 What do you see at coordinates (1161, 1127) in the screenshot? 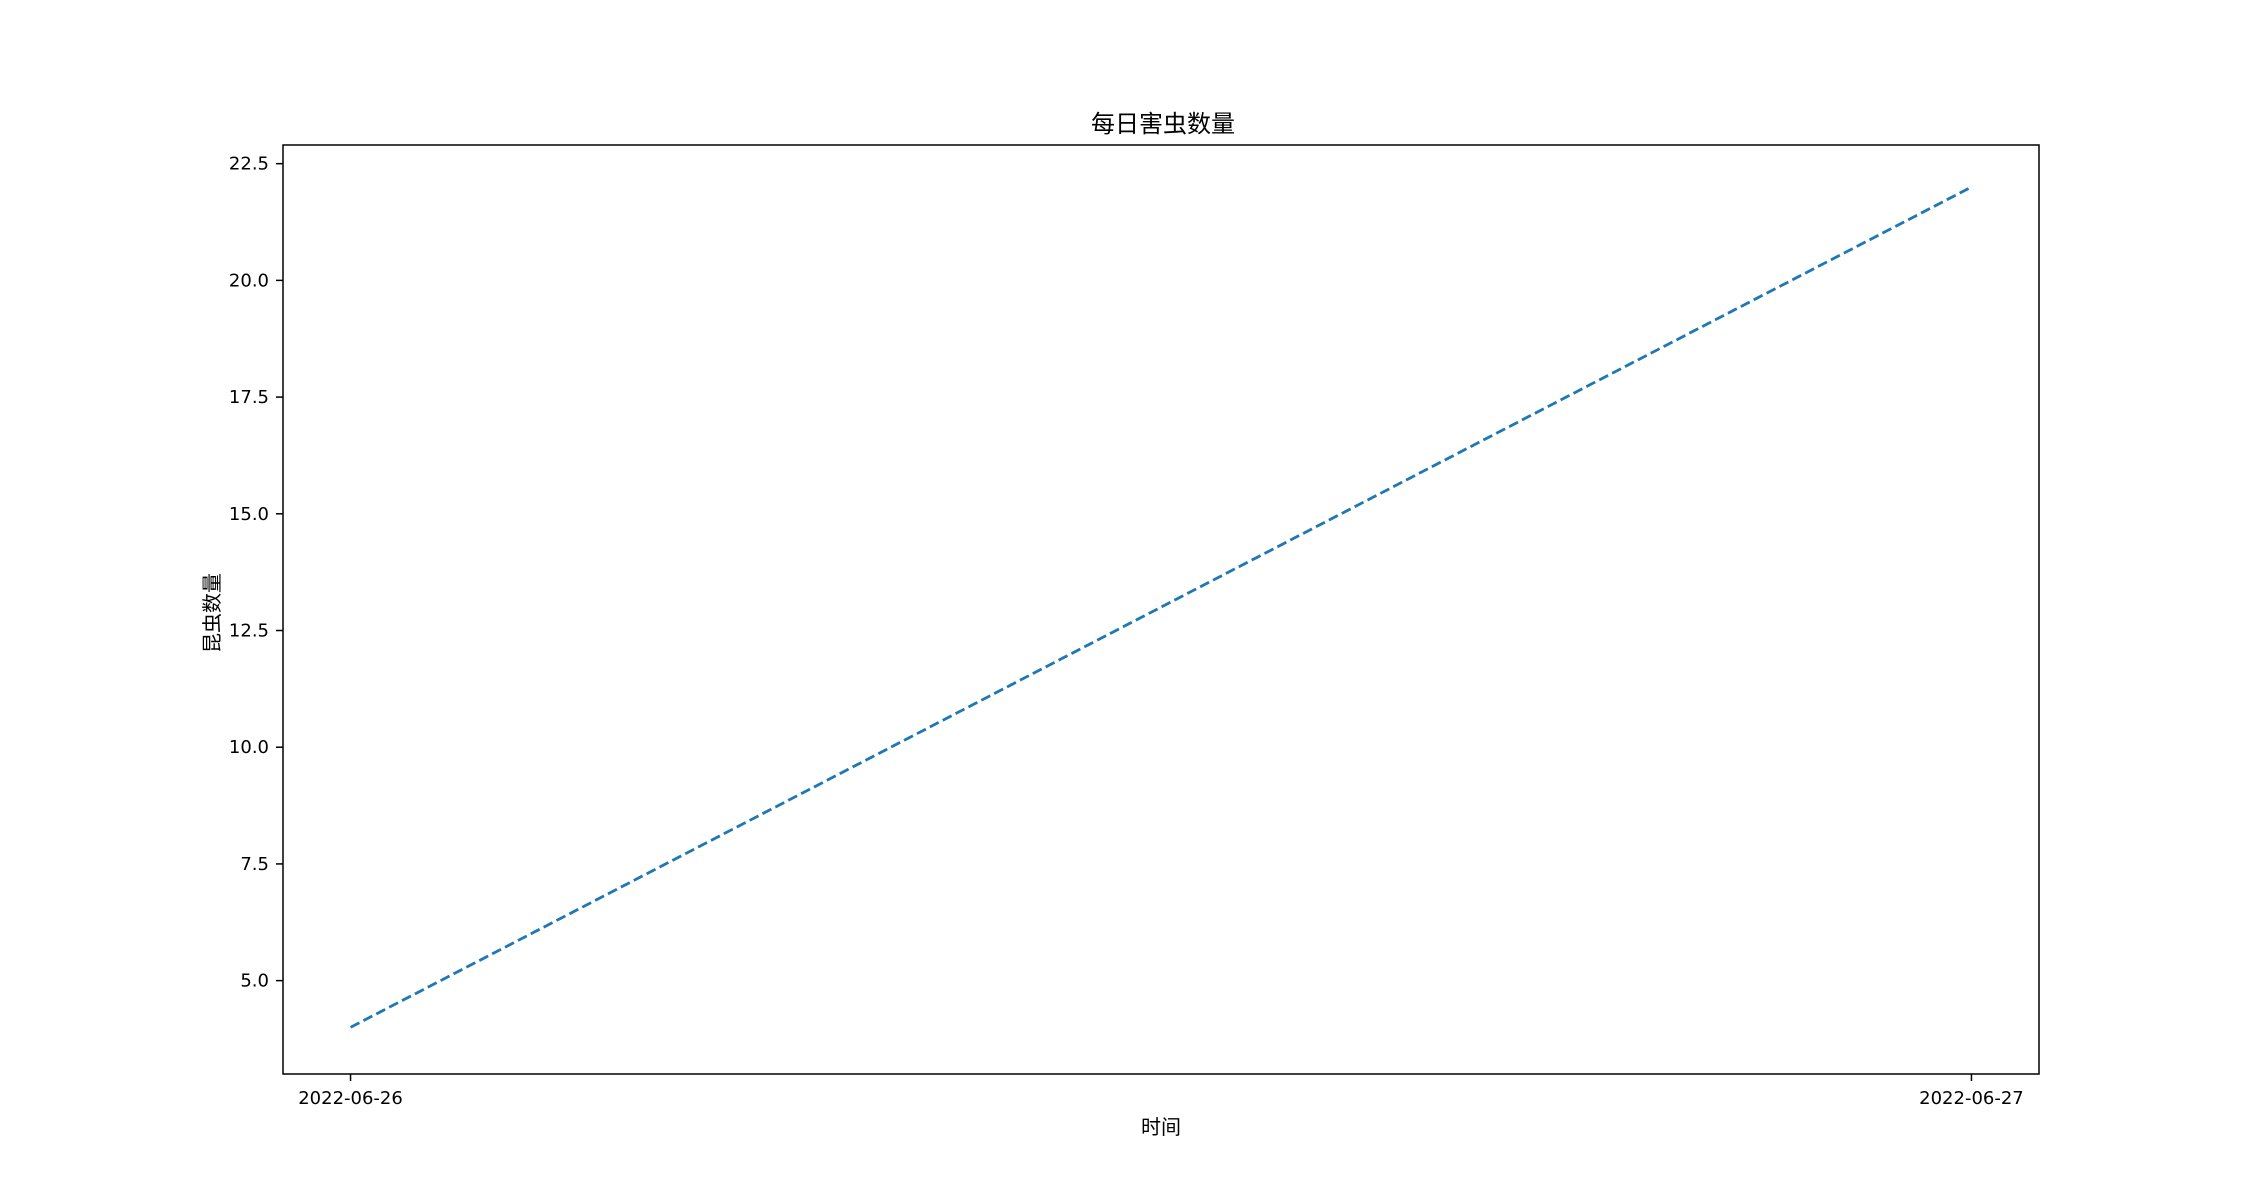
I see `x-axis-label: 时间` at bounding box center [1161, 1127].